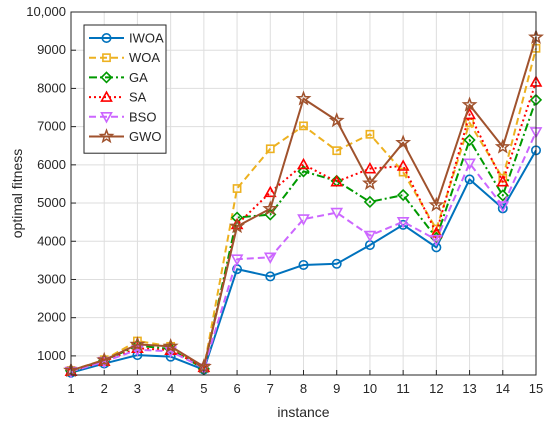 The height and width of the screenshot is (426, 550). I want to click on y-tick-label: 1000, so click(51, 355).